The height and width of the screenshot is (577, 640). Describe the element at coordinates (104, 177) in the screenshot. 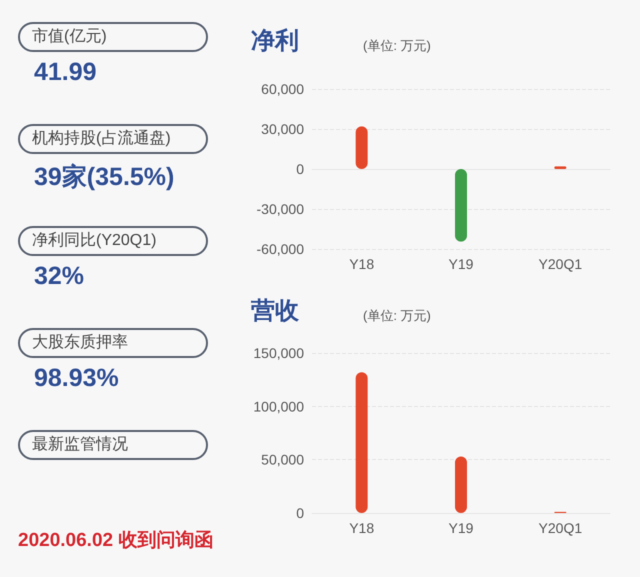

I see `text: 39家(35.5%)` at that location.